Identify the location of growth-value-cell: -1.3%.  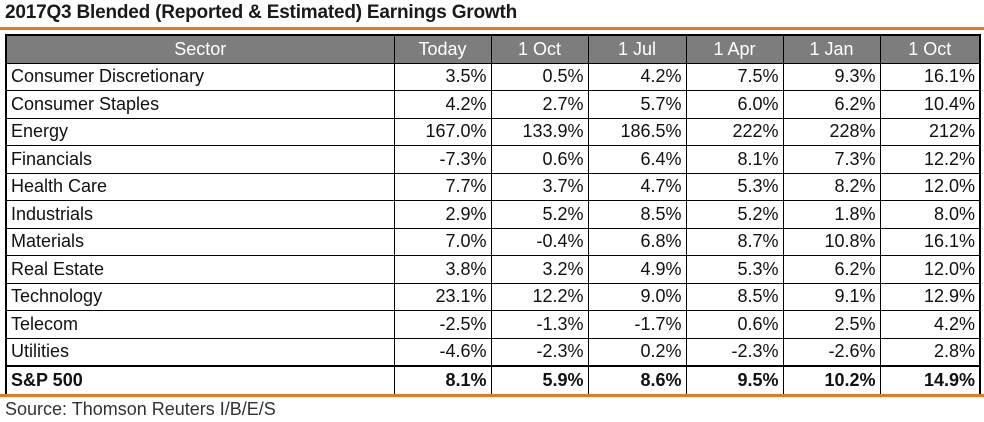
(539, 324).